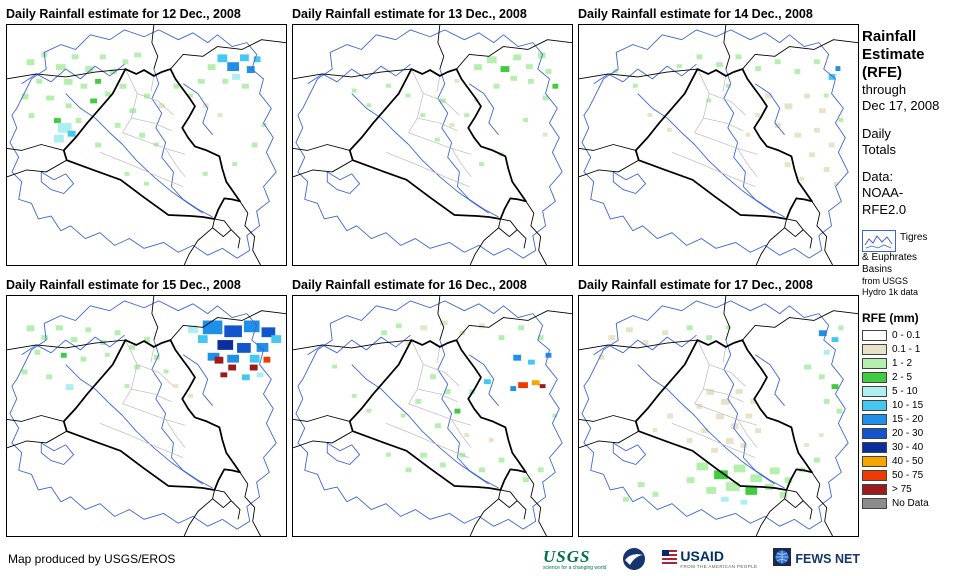  What do you see at coordinates (908, 420) in the screenshot?
I see `legend-label: 15 - 20` at bounding box center [908, 420].